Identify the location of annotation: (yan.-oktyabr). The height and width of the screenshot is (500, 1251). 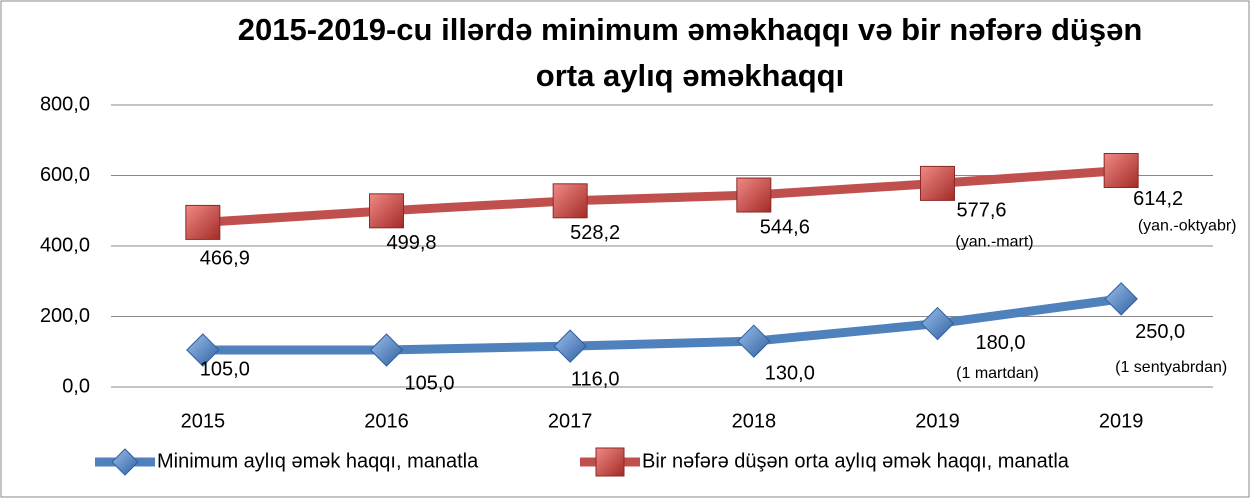
(1187, 226).